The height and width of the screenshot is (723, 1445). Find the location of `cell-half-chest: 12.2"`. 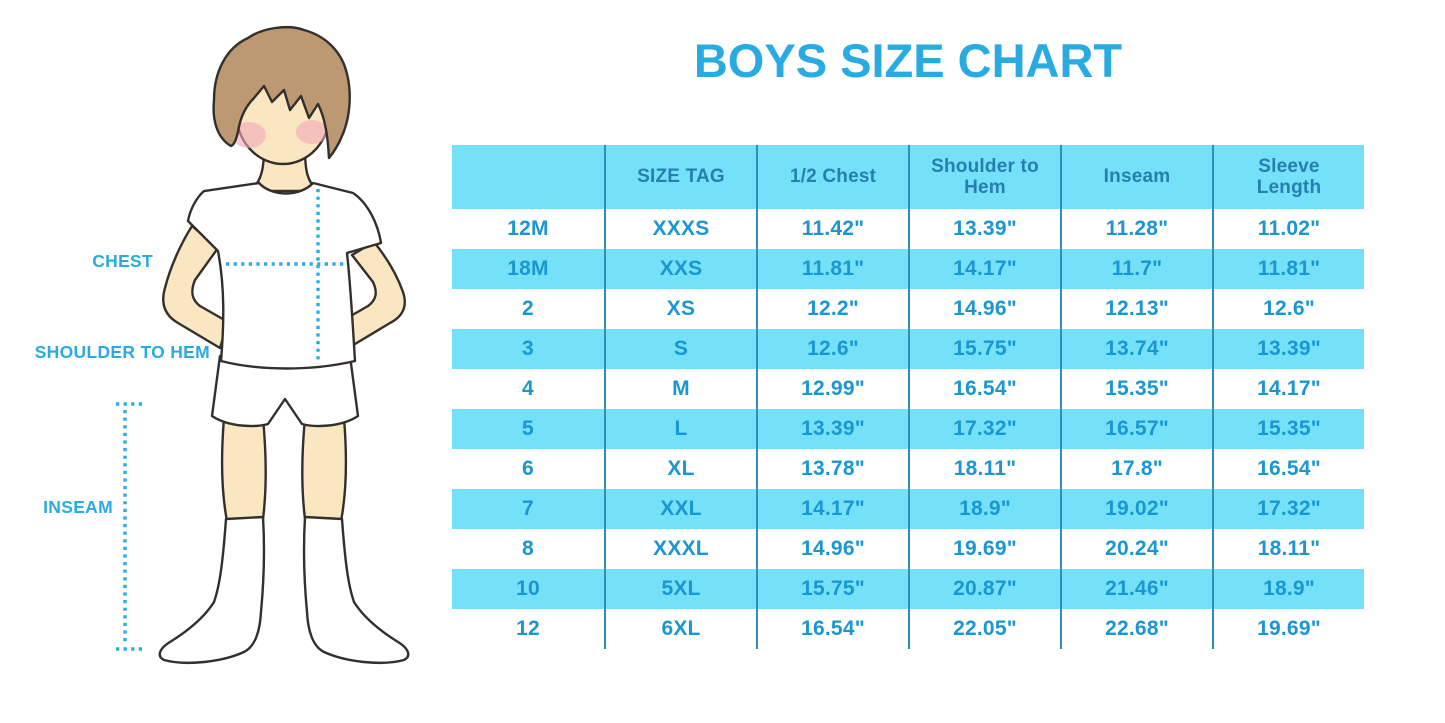

cell-half-chest: 12.2" is located at coordinates (832, 309).